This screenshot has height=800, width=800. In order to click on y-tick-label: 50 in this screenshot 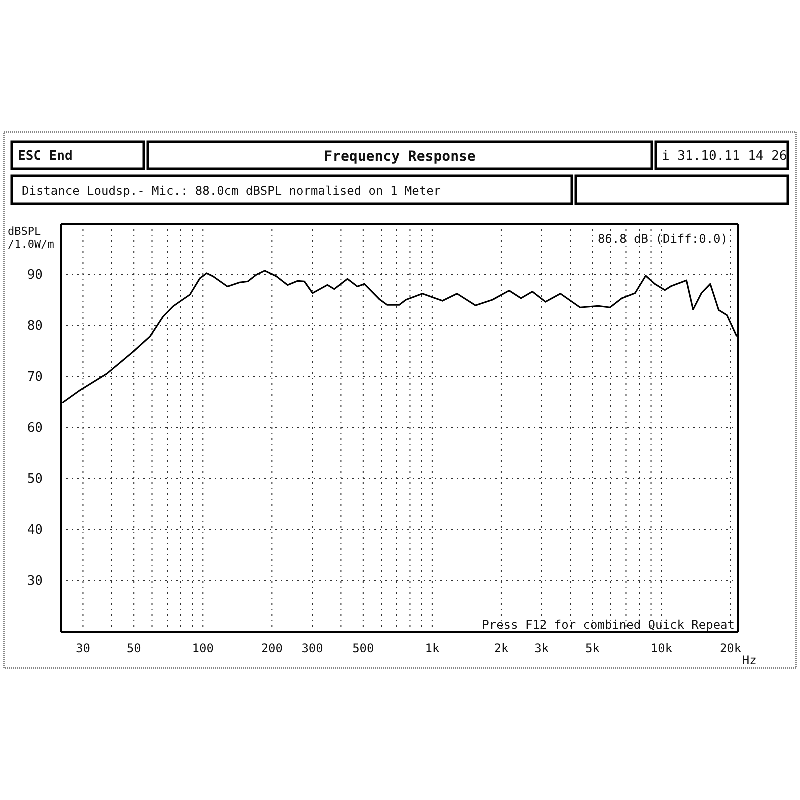, I will do `click(35, 480)`.